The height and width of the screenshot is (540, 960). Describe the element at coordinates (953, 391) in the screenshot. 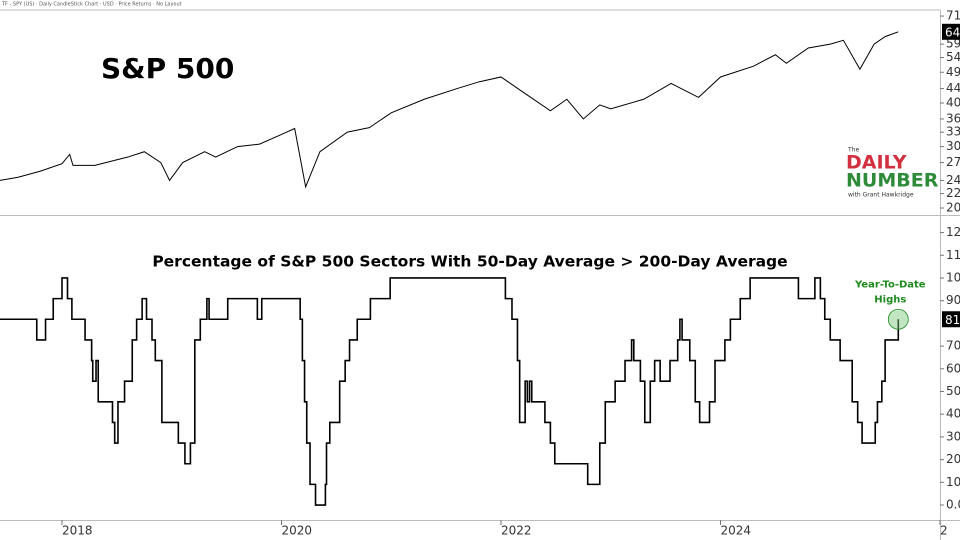

I see `y-tick-label: 50` at that location.